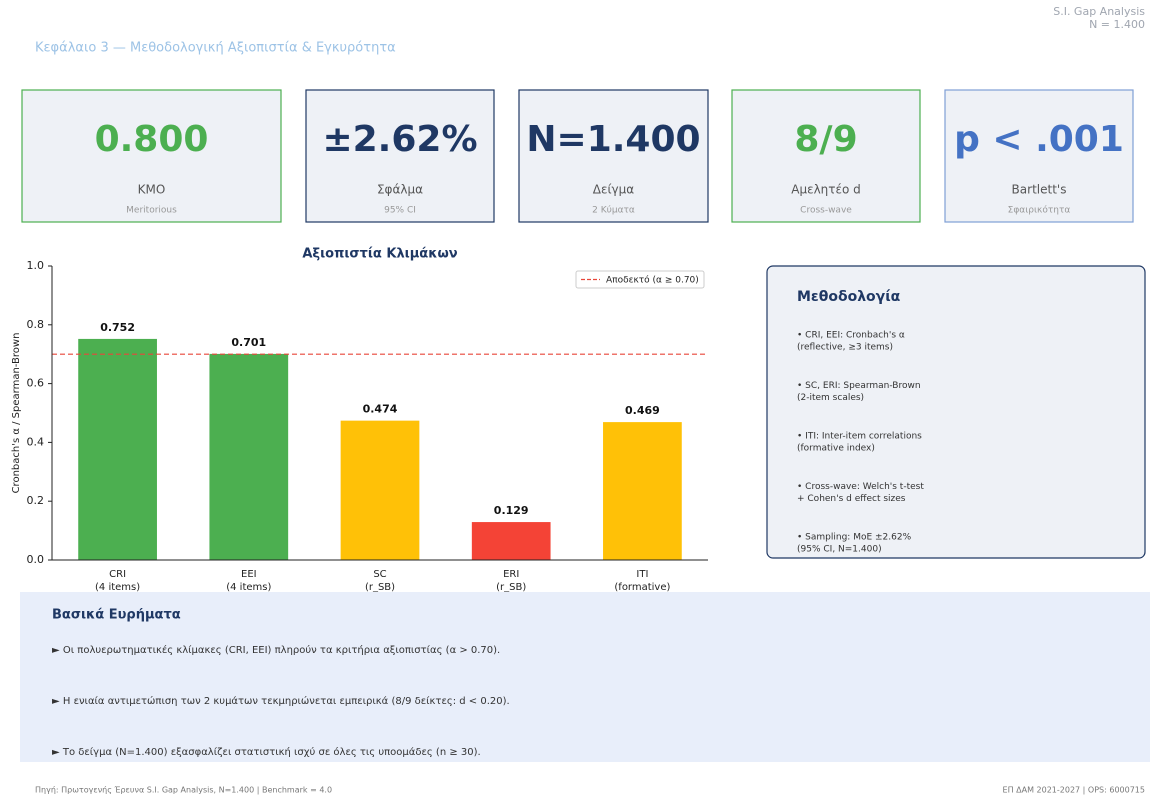 The image size is (1150, 799). I want to click on kpi-value: N=1.400, so click(613, 139).